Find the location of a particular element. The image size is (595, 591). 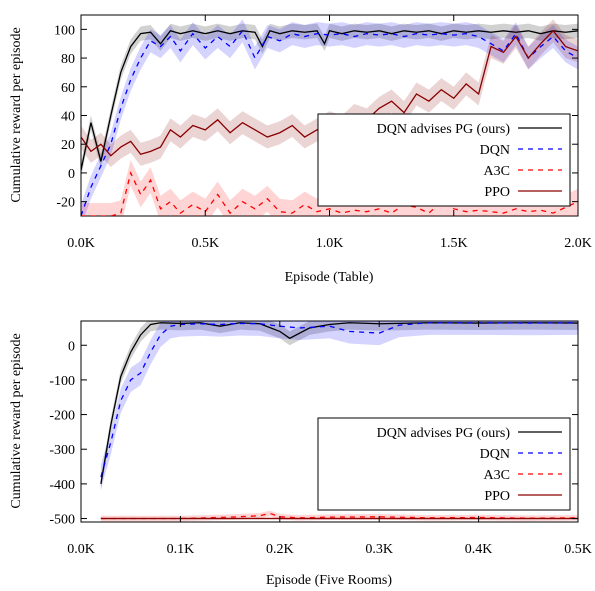

y-tick-label: 100 is located at coordinates (64, 30).